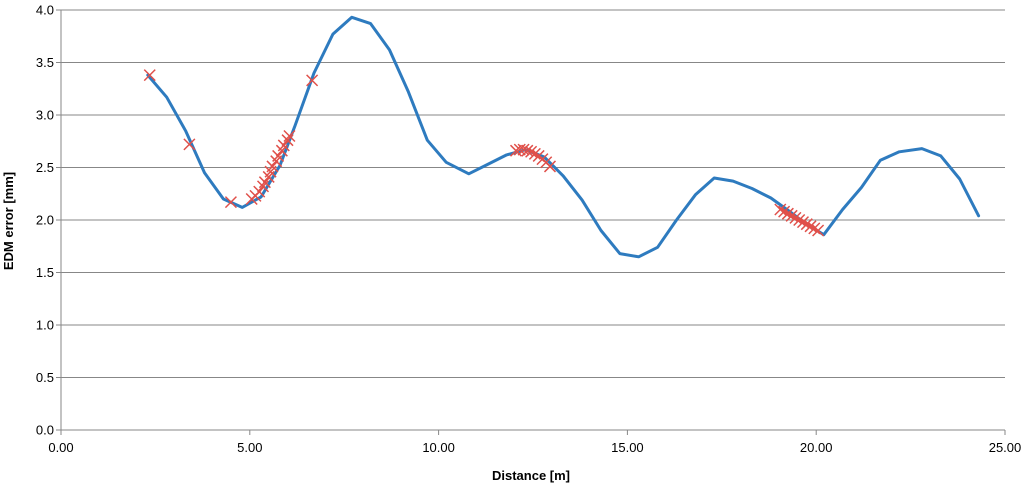 The width and height of the screenshot is (1024, 493). What do you see at coordinates (45, 430) in the screenshot?
I see `y-tick-label: 0.0` at bounding box center [45, 430].